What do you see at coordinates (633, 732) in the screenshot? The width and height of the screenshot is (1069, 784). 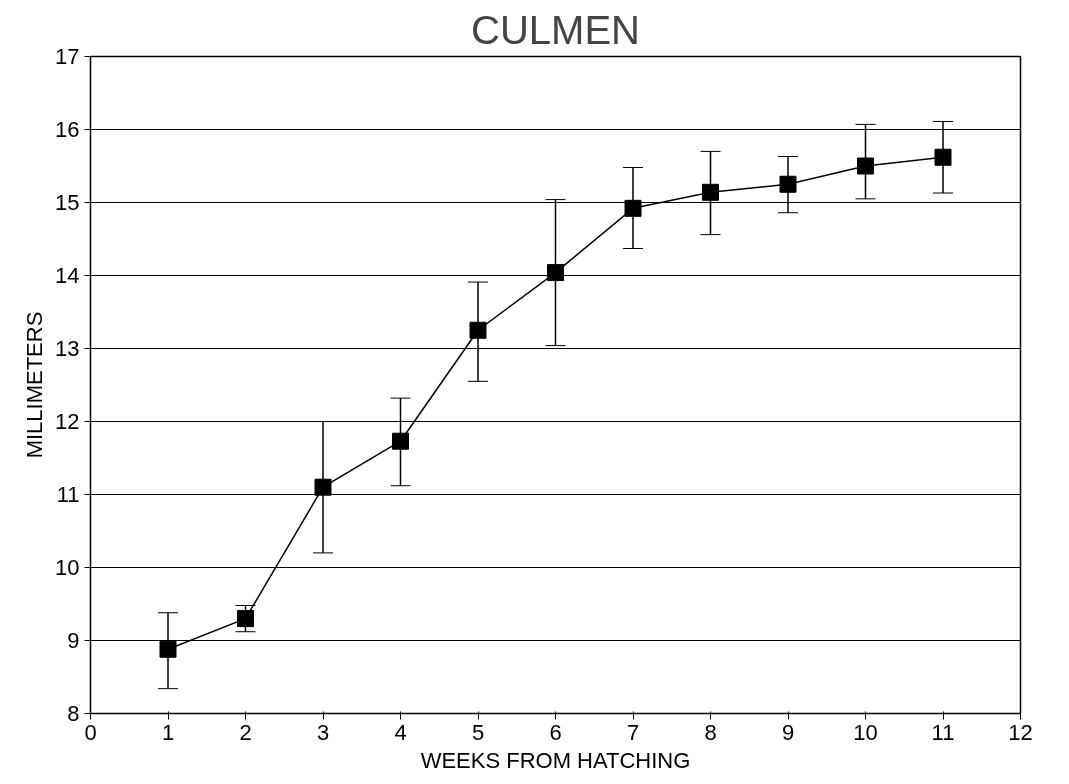 I see `x-tick-label: 7` at bounding box center [633, 732].